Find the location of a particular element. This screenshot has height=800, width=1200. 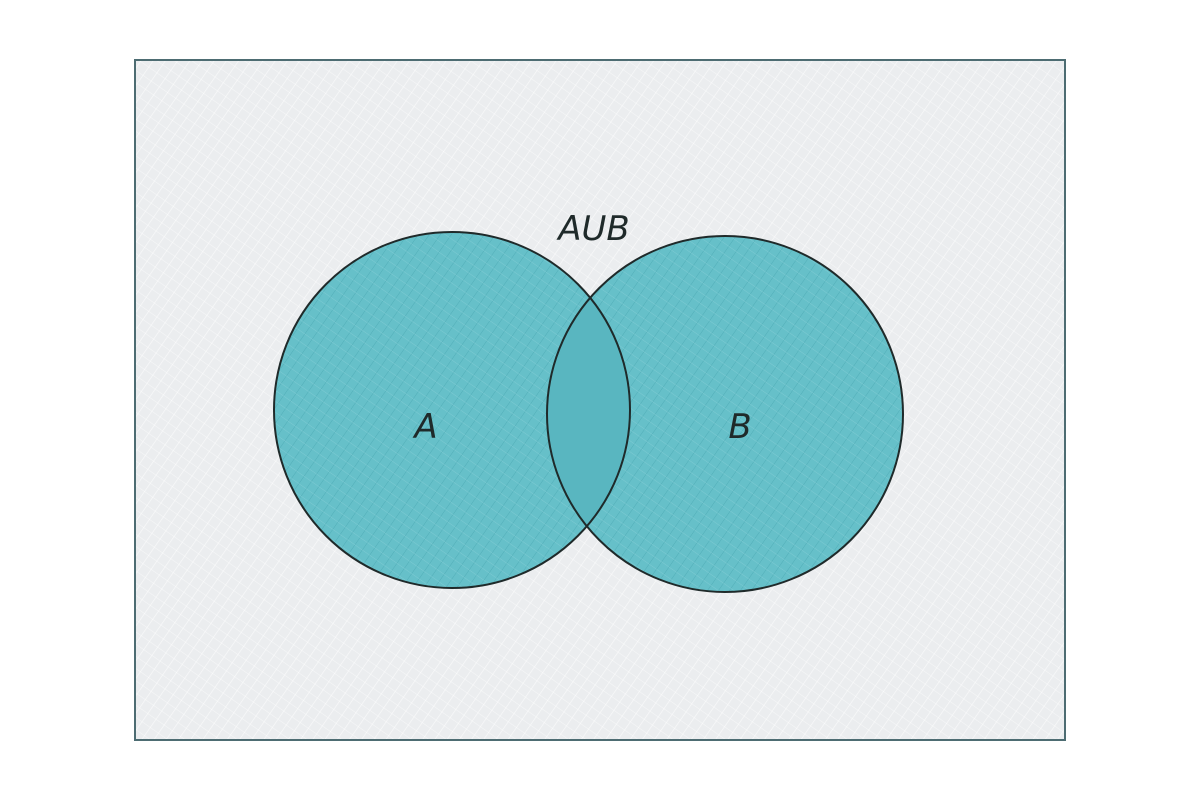

set-b-circle is located at coordinates (725, 414).